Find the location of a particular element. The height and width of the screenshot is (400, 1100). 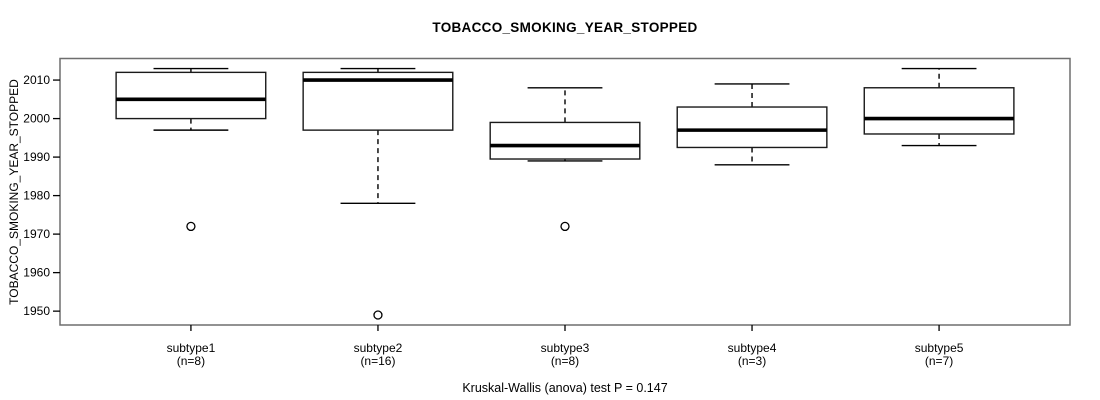

x-axis-count-label: (n=16) is located at coordinates (377, 361).